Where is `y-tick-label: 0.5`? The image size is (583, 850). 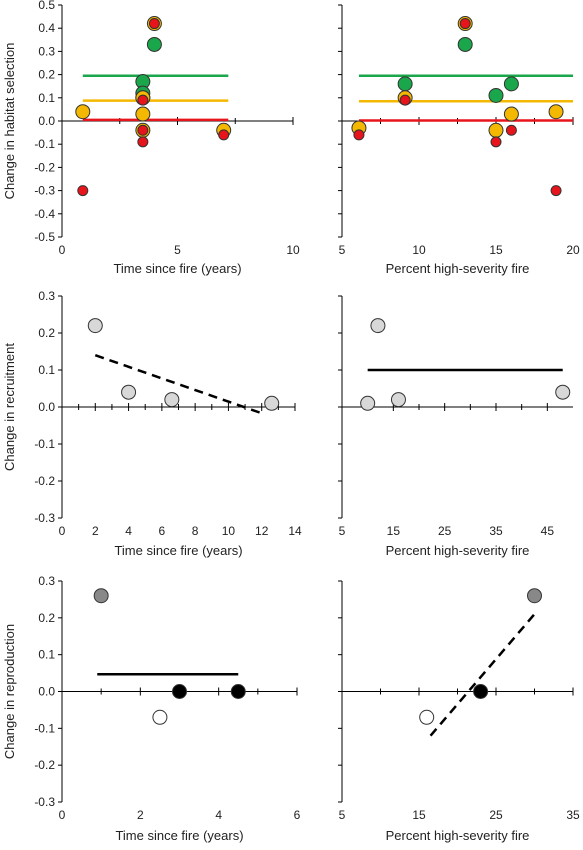 y-tick-label: 0.5 is located at coordinates (46, 6).